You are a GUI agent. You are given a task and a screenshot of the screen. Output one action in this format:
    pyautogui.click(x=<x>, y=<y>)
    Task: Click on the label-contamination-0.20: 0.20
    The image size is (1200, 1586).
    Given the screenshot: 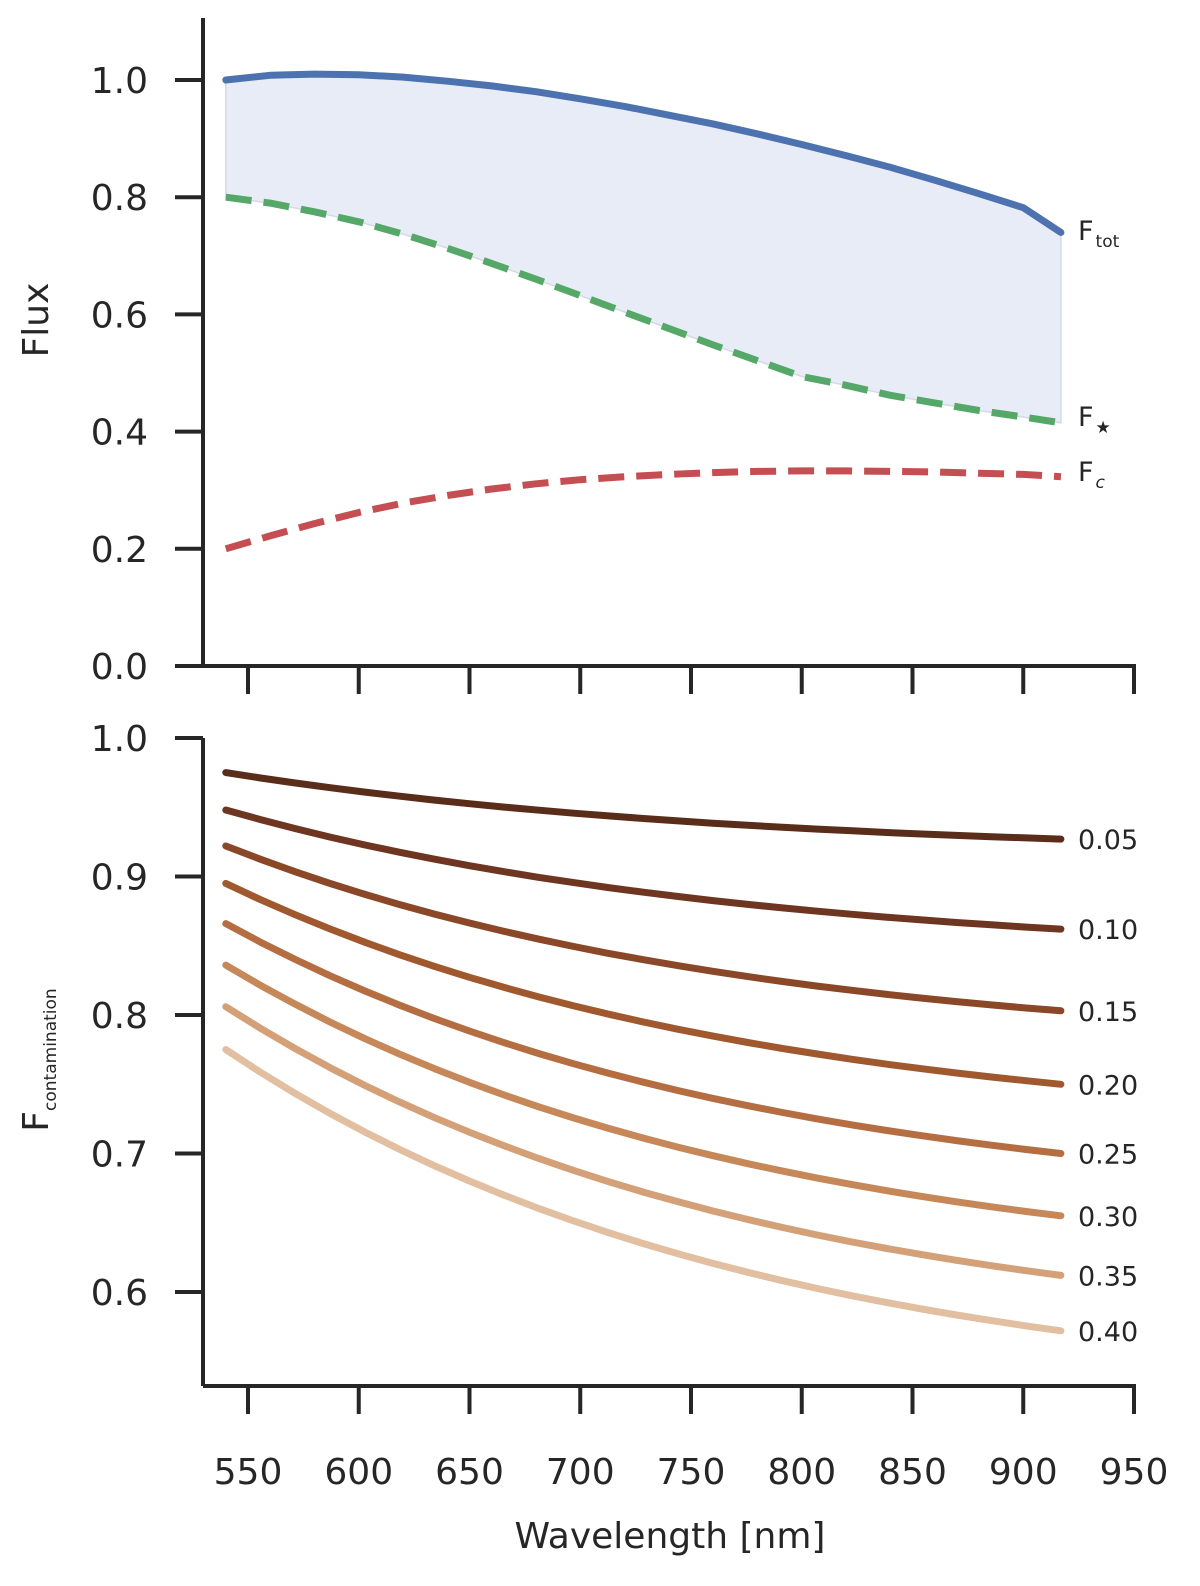 What is the action you would take?
    pyautogui.click(x=1108, y=1085)
    